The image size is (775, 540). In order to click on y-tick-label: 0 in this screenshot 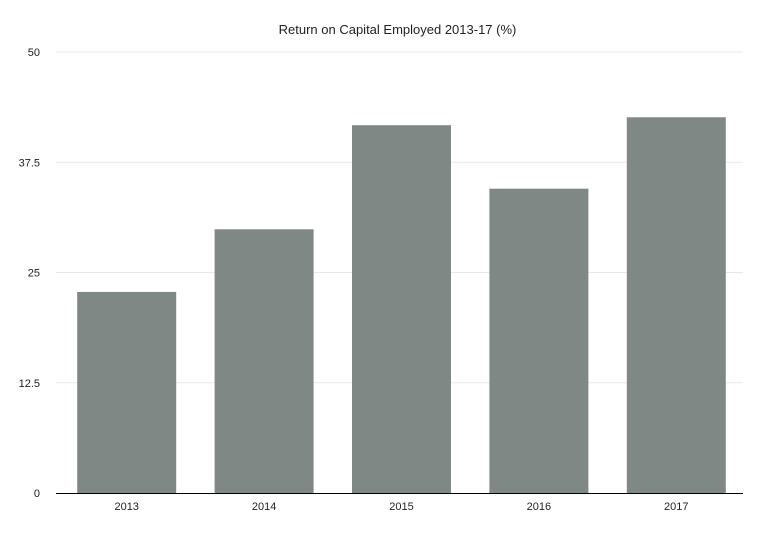, I will do `click(37, 494)`.